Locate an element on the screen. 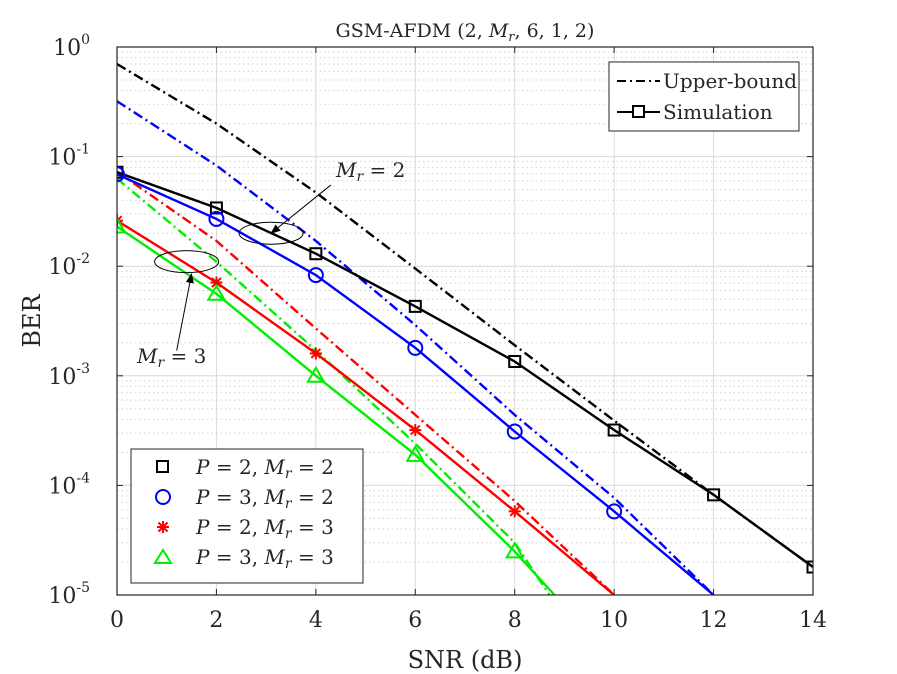 This screenshot has width=897, height=674. y-tick-label: 10⁻³ is located at coordinates (69, 375).